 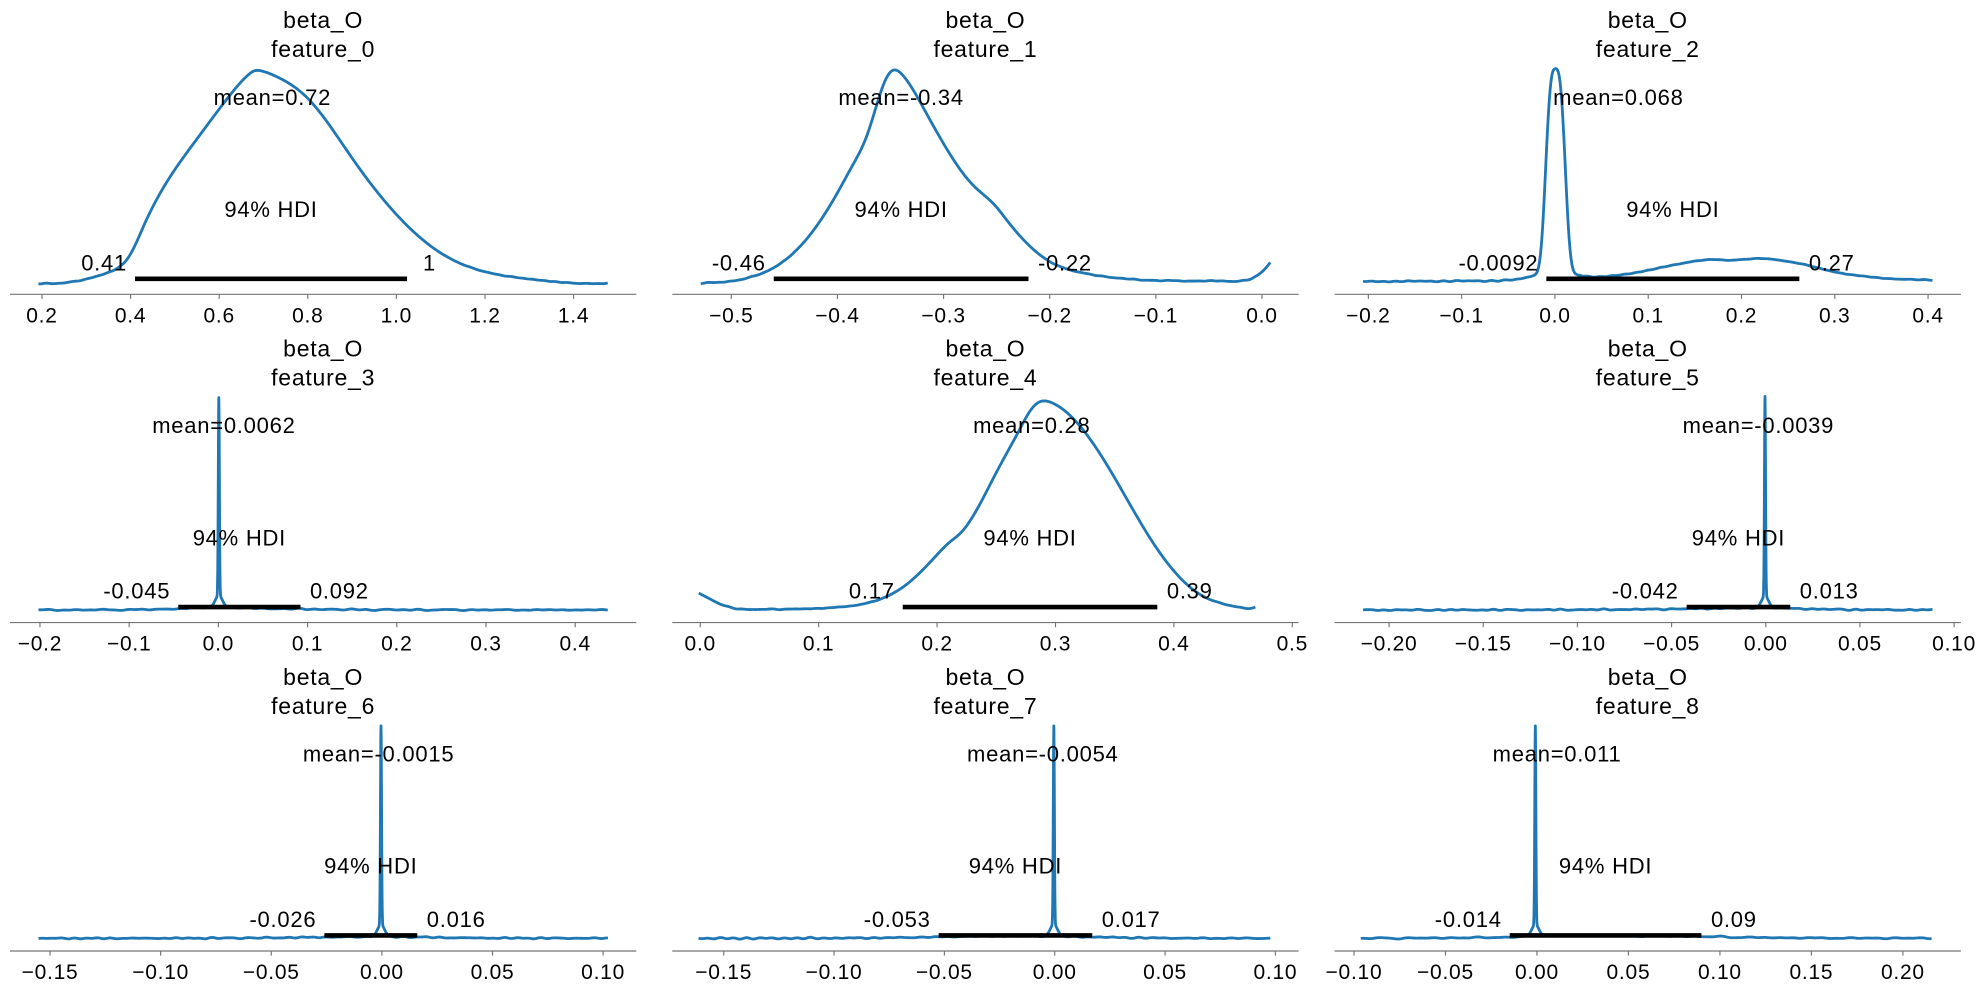 What do you see at coordinates (1648, 706) in the screenshot?
I see `svg-text: feature_8` at bounding box center [1648, 706].